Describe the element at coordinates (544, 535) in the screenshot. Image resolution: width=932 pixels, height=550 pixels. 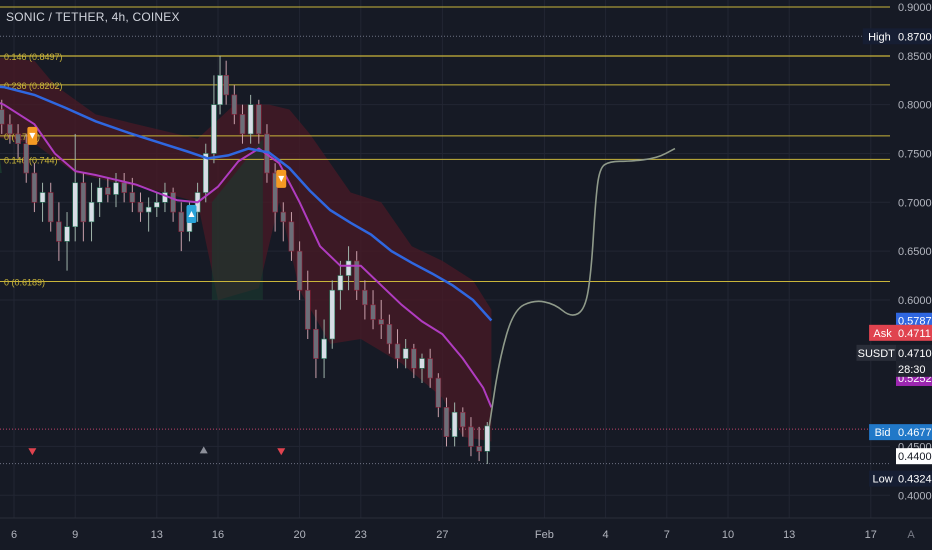
I see `x-tick-label: Feb` at that location.